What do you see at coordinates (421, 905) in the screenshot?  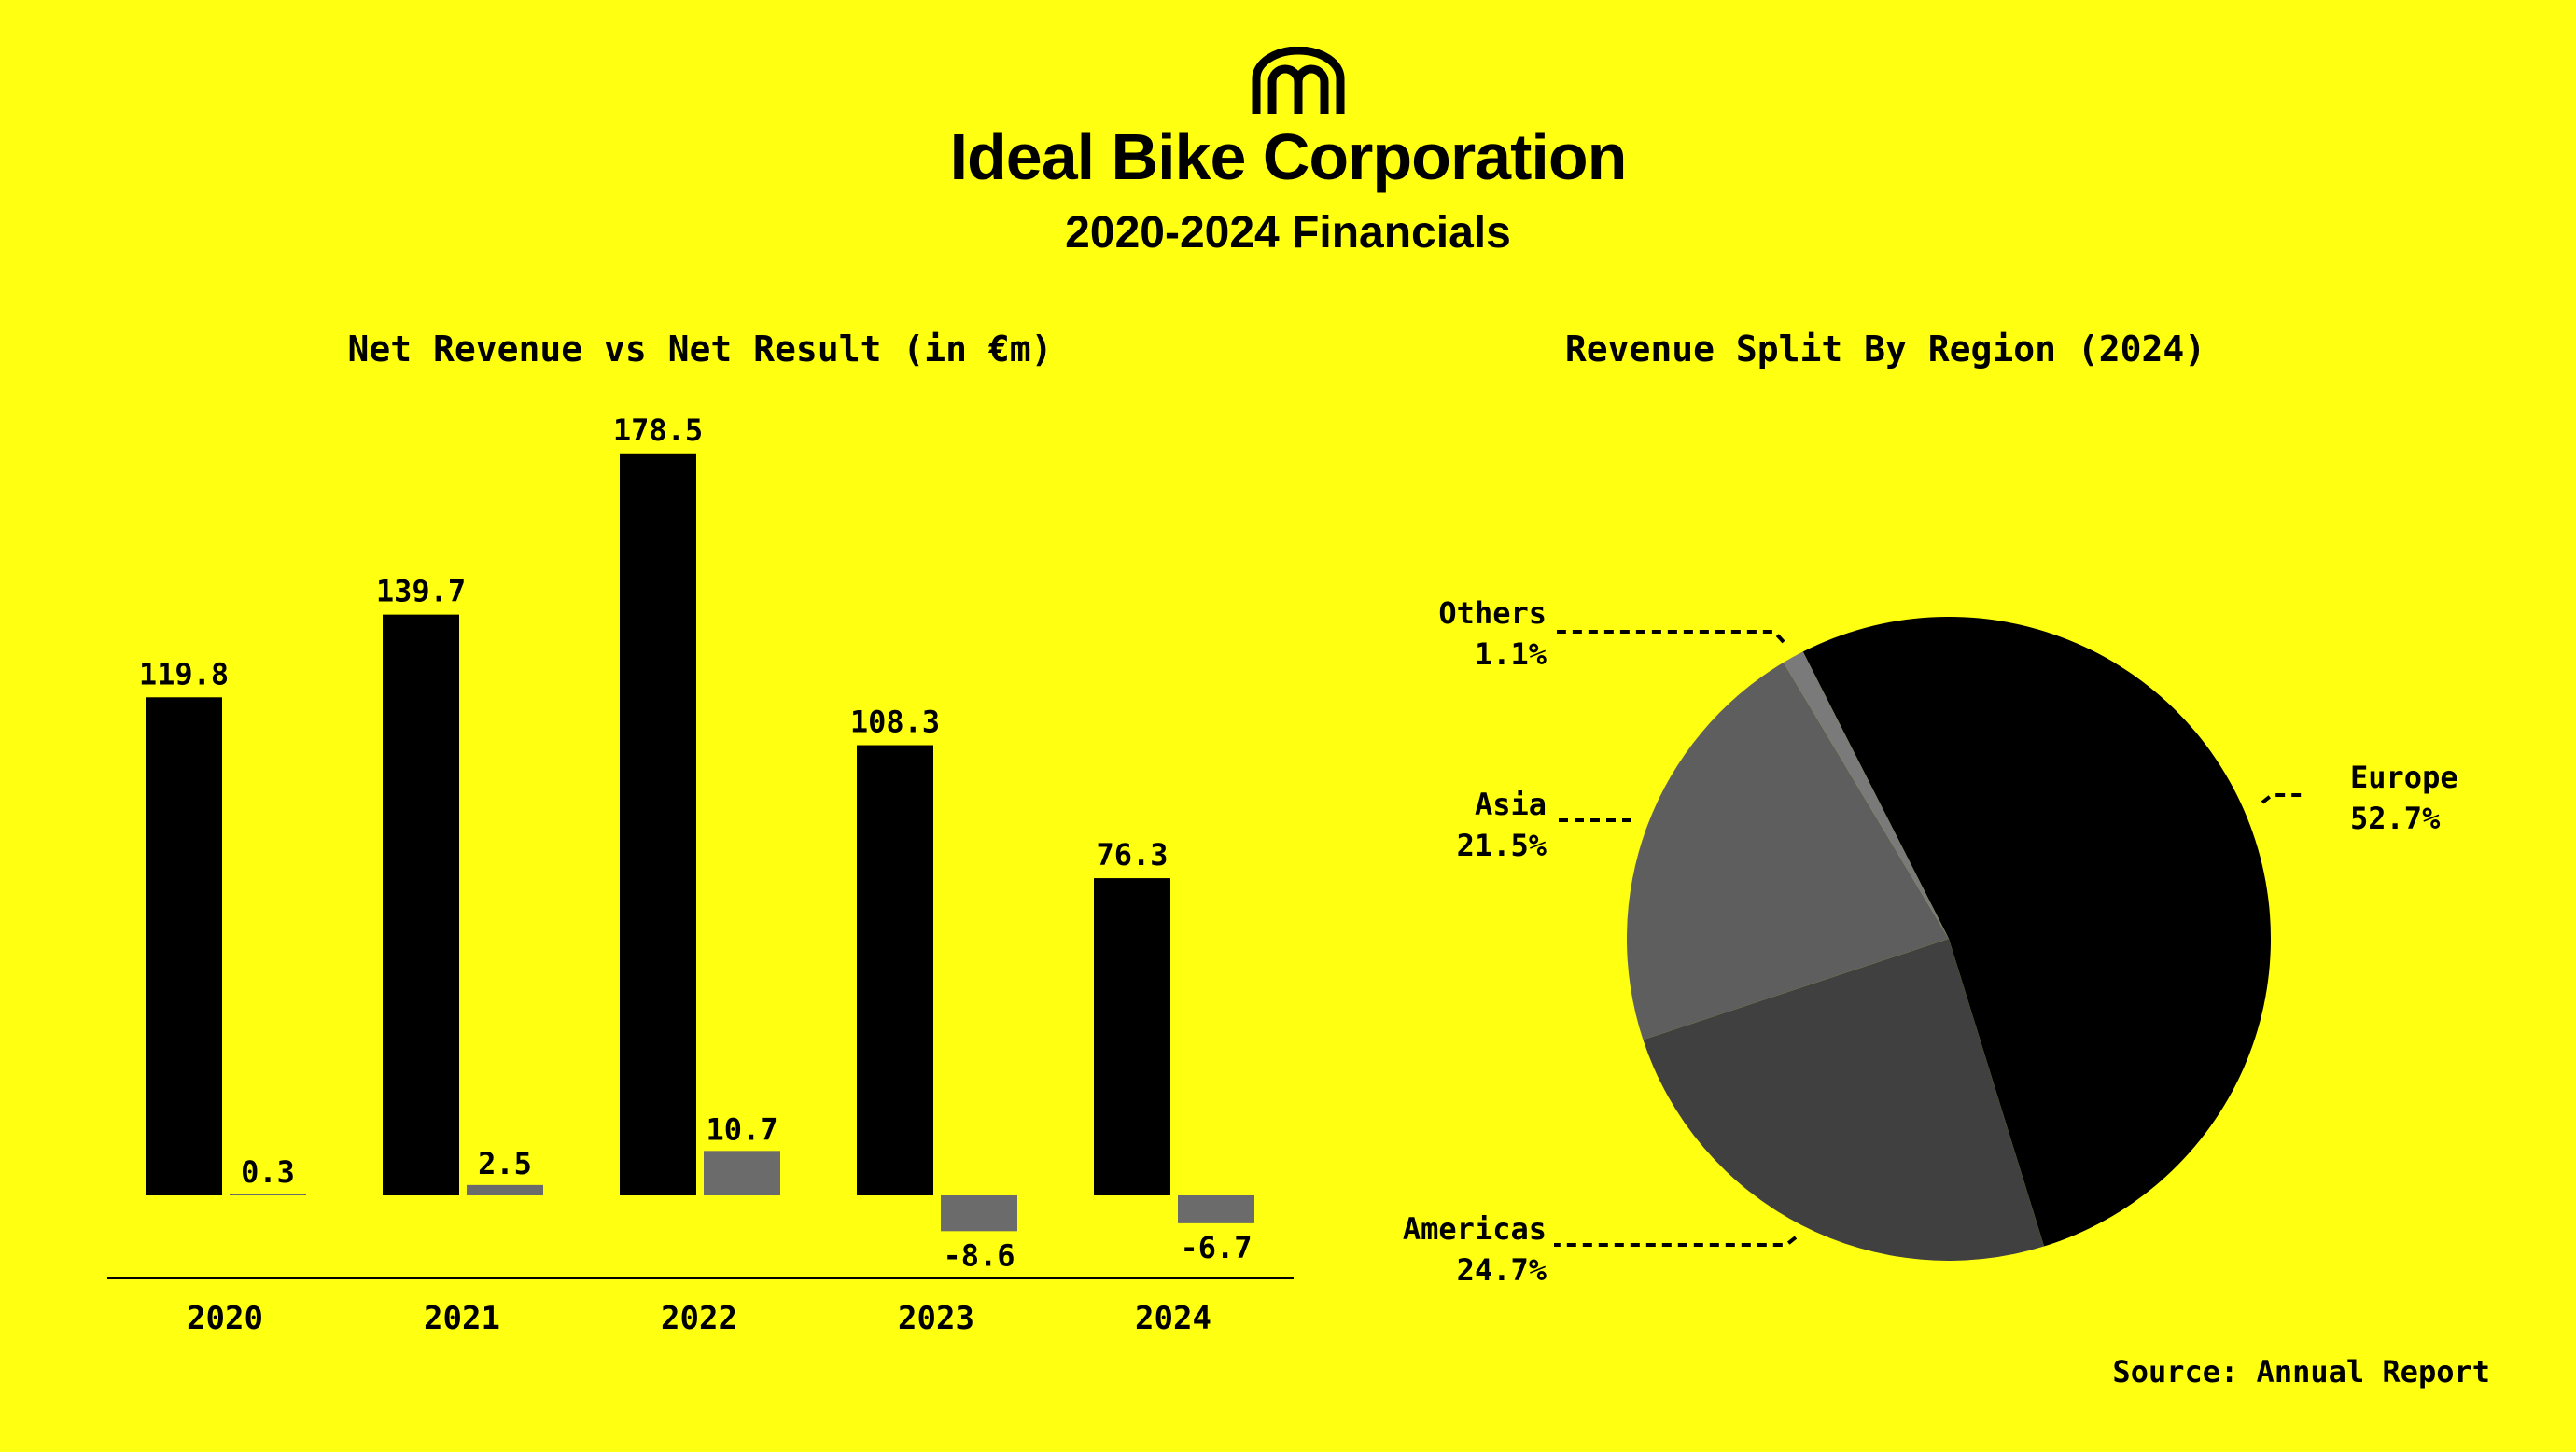 I see `revenue-bar-2021` at bounding box center [421, 905].